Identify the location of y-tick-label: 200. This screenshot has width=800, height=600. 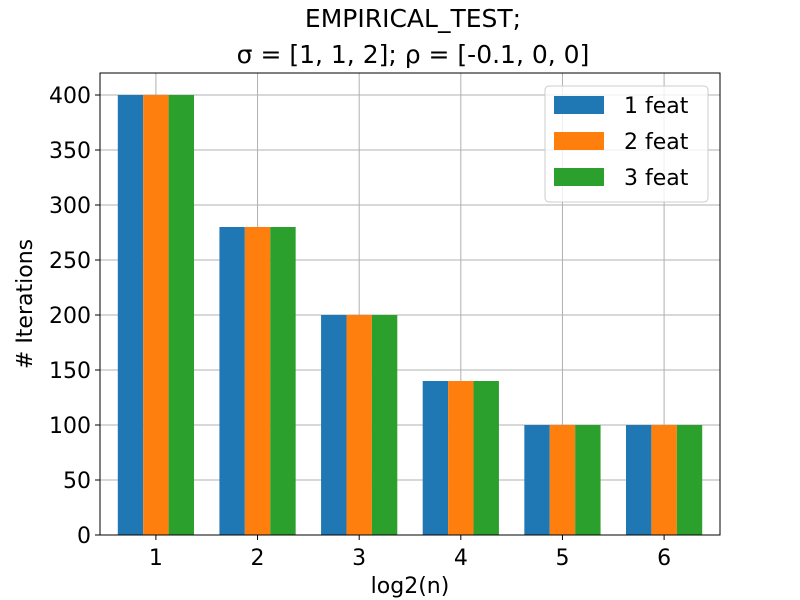
(70, 316).